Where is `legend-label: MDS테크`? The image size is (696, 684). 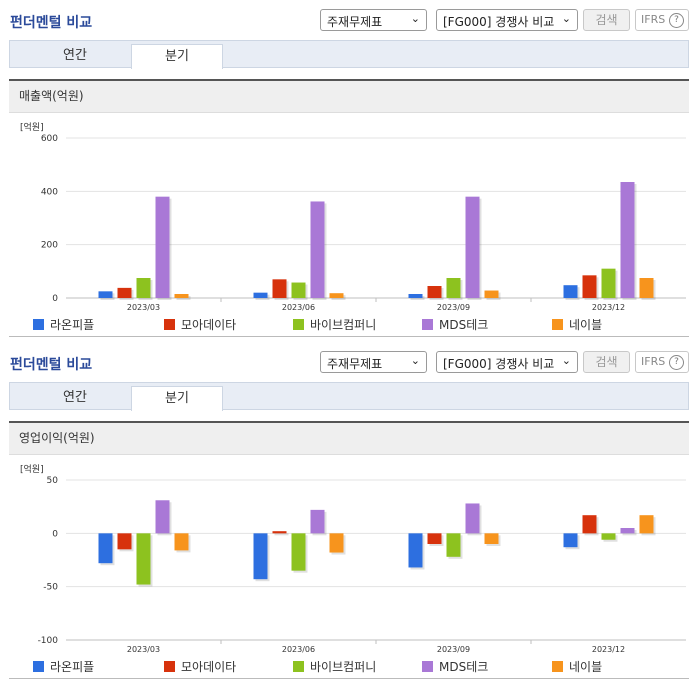 legend-label: MDS테크 is located at coordinates (464, 667).